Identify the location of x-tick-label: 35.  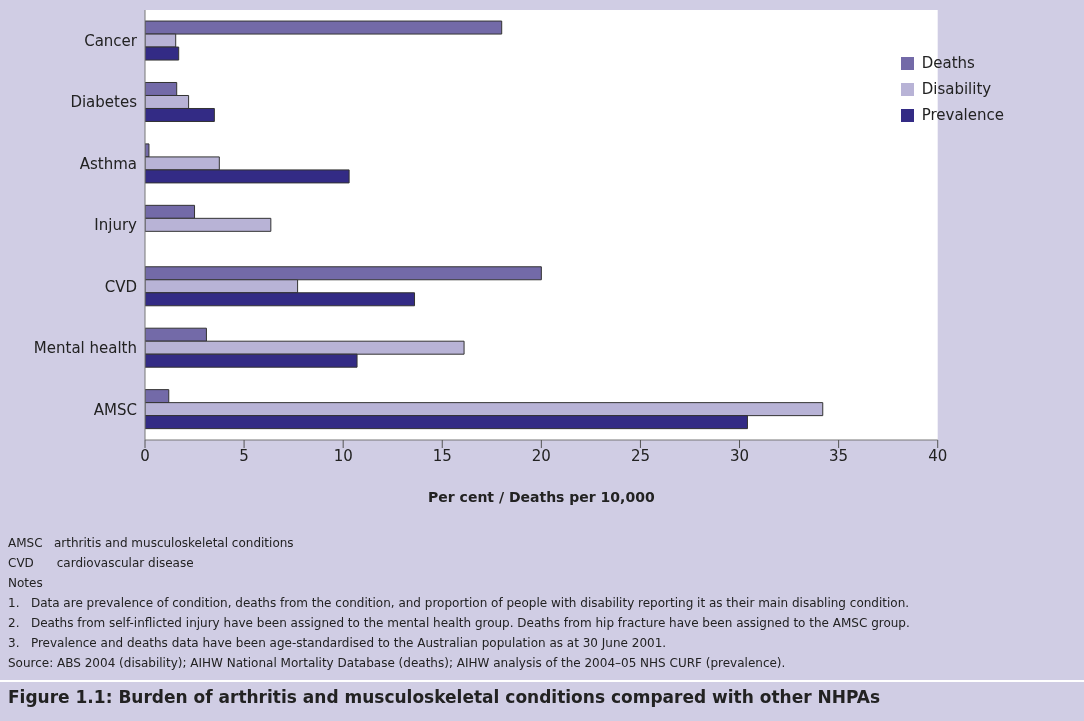
(839, 455).